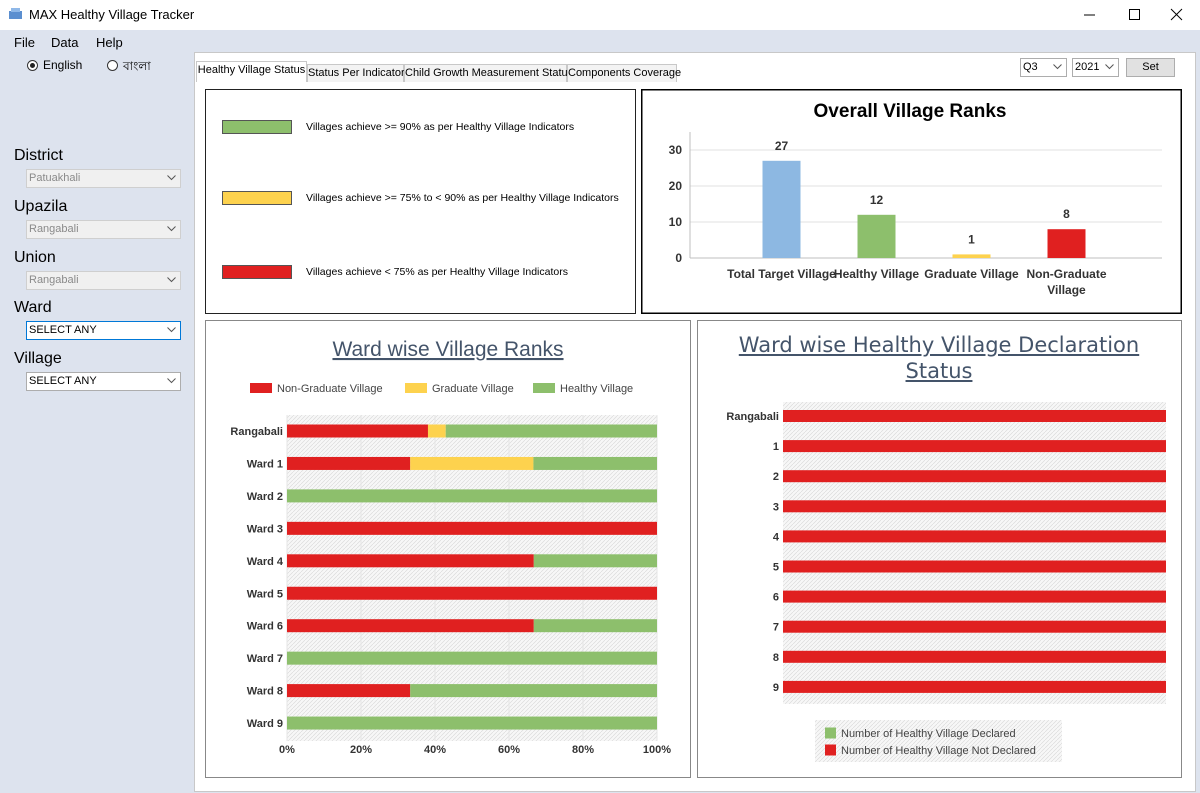  I want to click on window-title: MAX Healthy Village Tracker, so click(111, 14).